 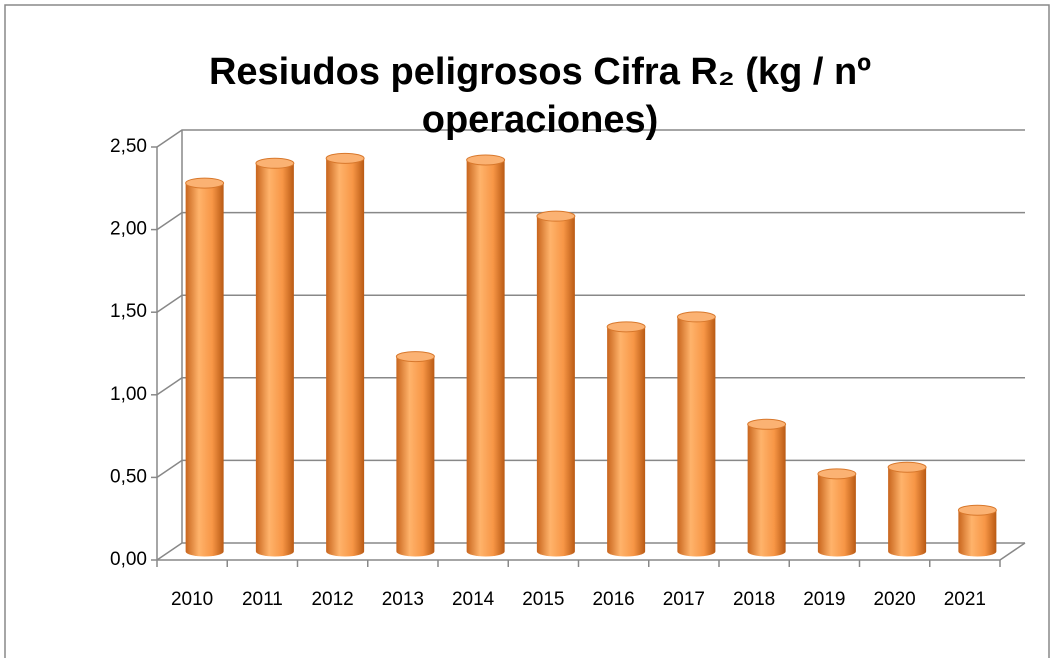 What do you see at coordinates (128, 559) in the screenshot?
I see `y-tick-label: 0,00` at bounding box center [128, 559].